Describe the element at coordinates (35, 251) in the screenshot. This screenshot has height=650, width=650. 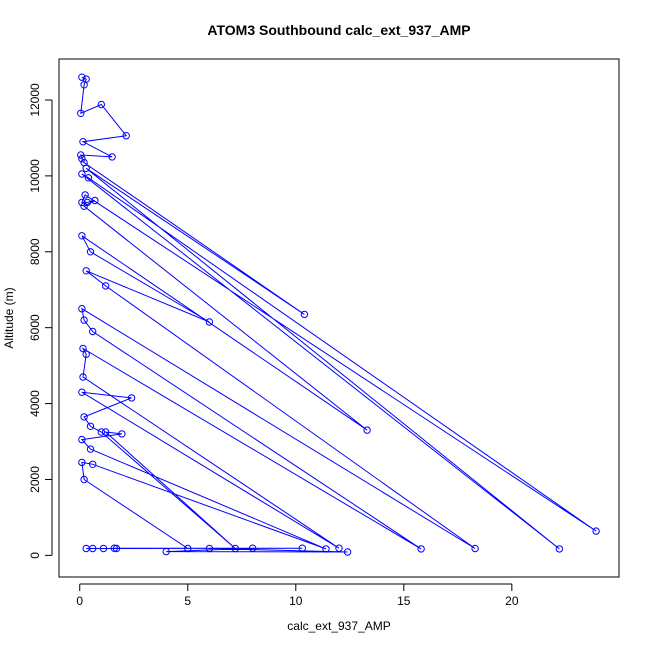
I see `y-tick-label: 8000` at that location.